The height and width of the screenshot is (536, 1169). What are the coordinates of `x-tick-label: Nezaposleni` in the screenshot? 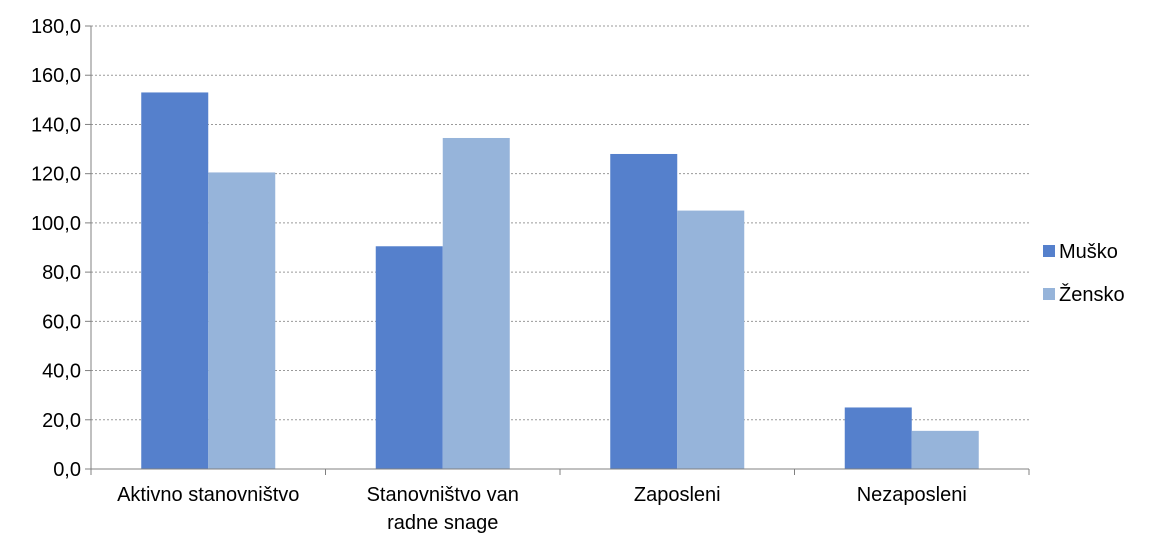 It's located at (912, 495).